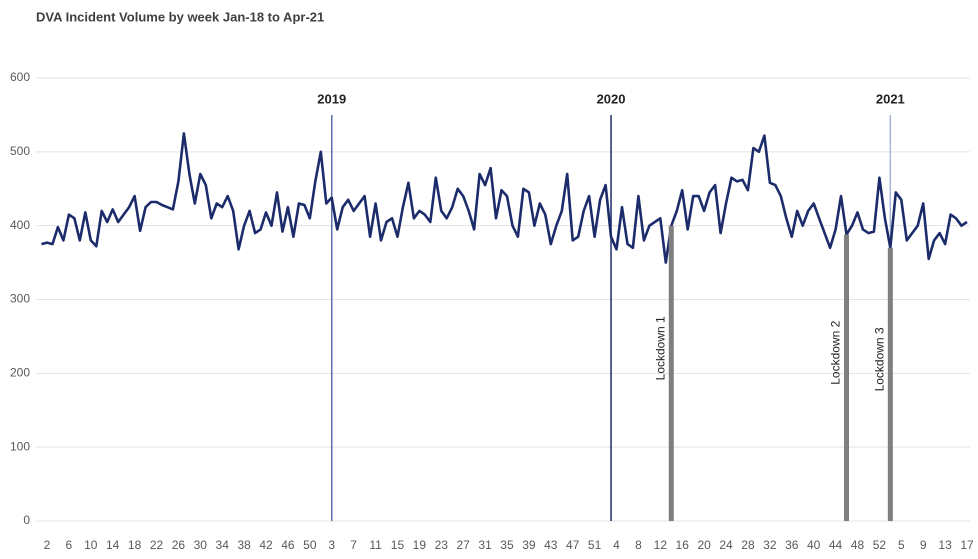  I want to click on x-tick-label: 14, so click(113, 545).